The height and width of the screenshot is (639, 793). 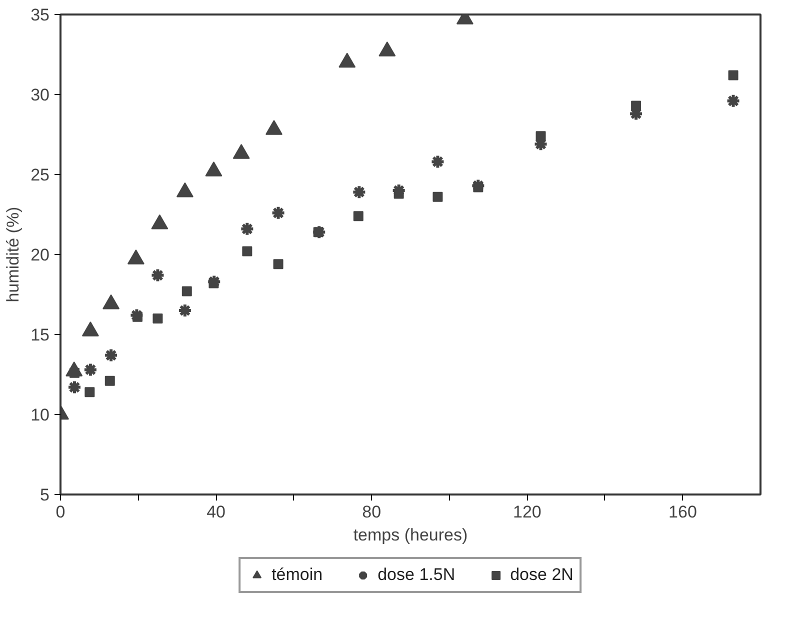 I want to click on legend-label: dose 1.5N, so click(x=417, y=575).